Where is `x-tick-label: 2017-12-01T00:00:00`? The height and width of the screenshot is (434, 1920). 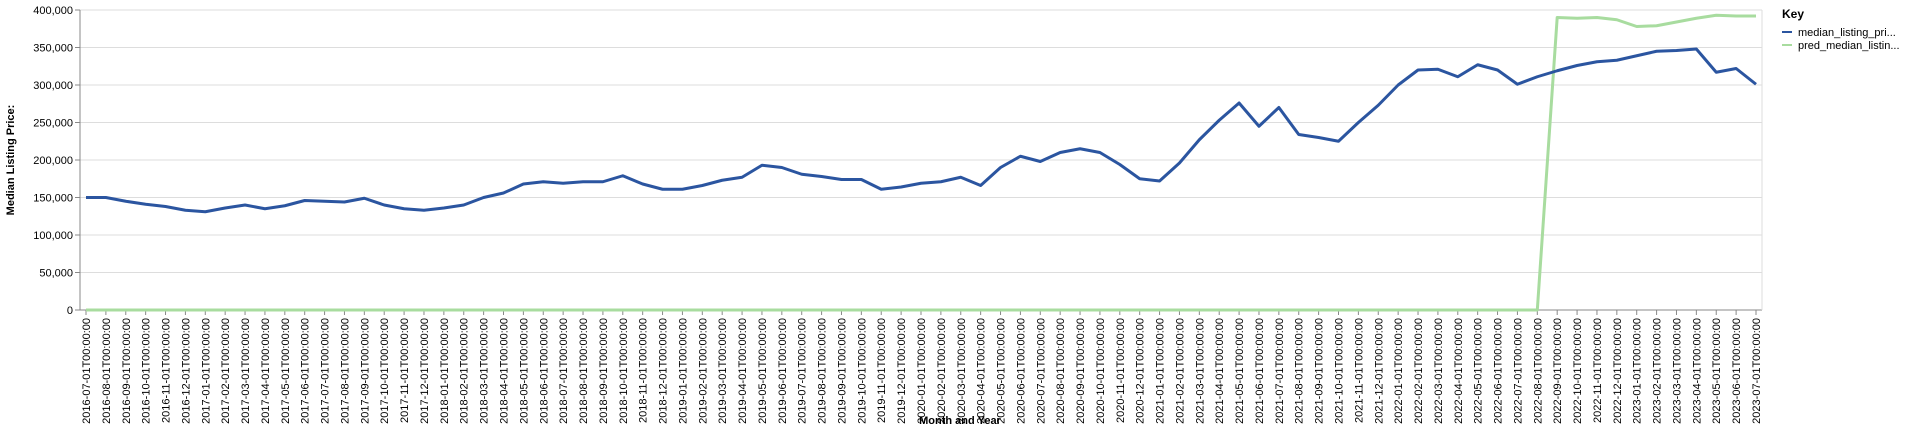 x-tick-label: 2017-12-01T00:00:00 is located at coordinates (425, 371).